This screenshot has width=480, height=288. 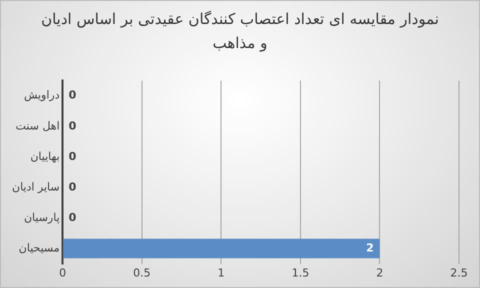 I want to click on y-tick-label: اهل سنت, so click(x=38, y=125).